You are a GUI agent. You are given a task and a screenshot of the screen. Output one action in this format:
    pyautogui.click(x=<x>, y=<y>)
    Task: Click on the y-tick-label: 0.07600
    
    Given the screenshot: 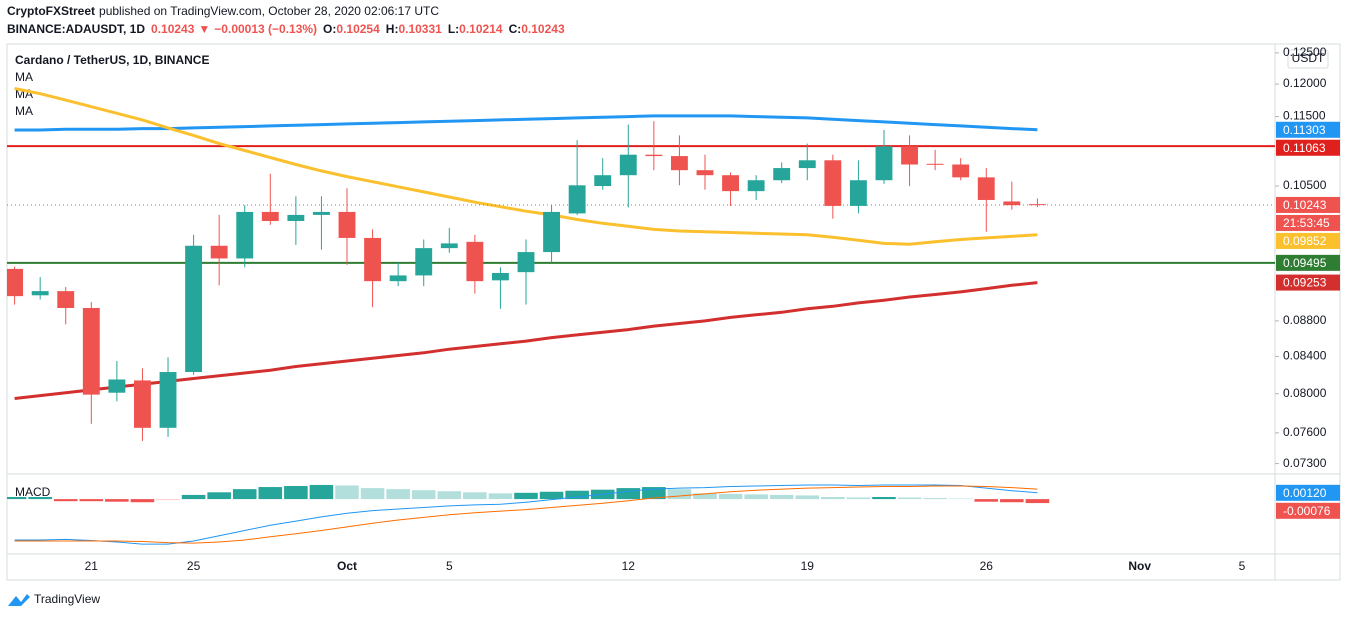 What is the action you would take?
    pyautogui.click(x=1305, y=432)
    